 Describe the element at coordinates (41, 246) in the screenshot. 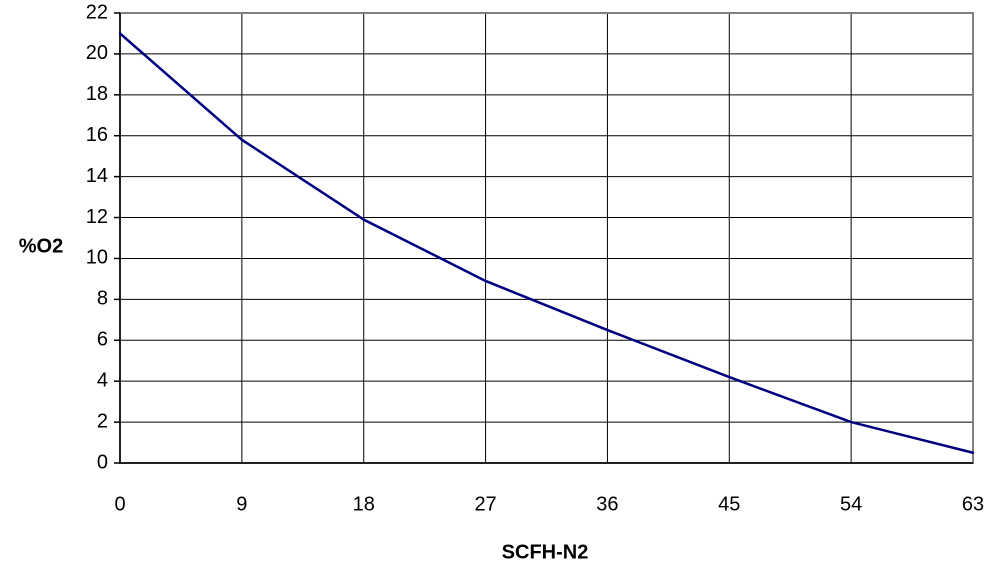

I see `y-axis-title: %O2` at that location.